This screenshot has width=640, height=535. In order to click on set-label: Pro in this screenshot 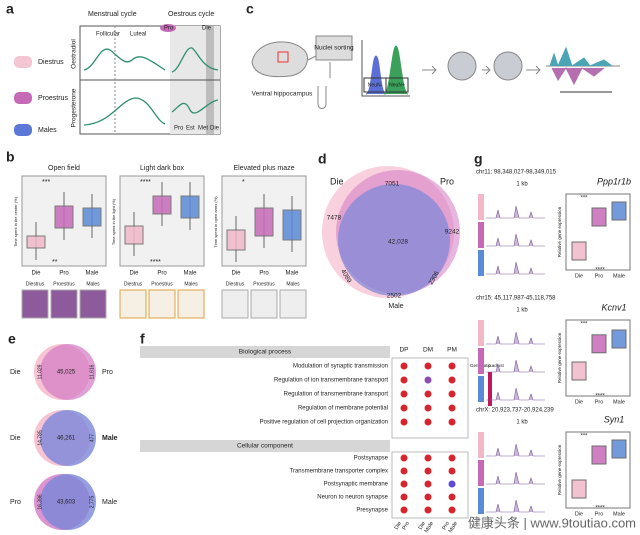, I will do `click(15, 502)`.